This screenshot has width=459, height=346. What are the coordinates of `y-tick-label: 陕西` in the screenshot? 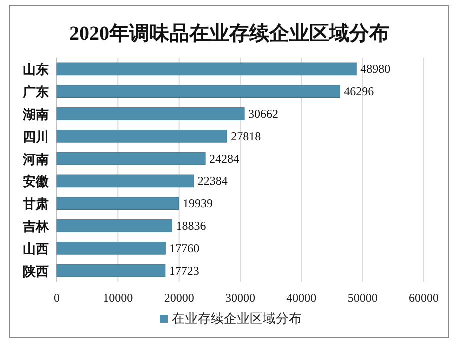 It's located at (36, 271).